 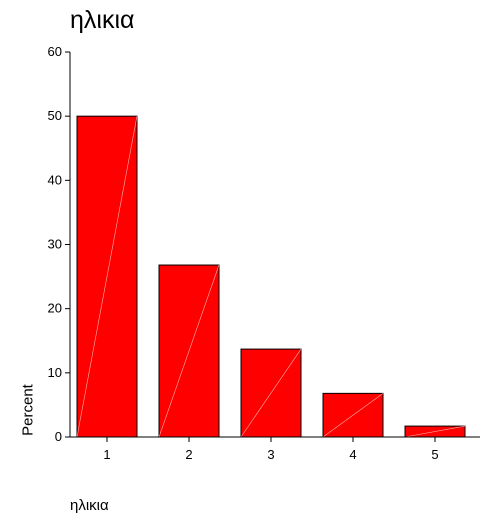 I want to click on x-axis-title: ηλικια, so click(x=89, y=505).